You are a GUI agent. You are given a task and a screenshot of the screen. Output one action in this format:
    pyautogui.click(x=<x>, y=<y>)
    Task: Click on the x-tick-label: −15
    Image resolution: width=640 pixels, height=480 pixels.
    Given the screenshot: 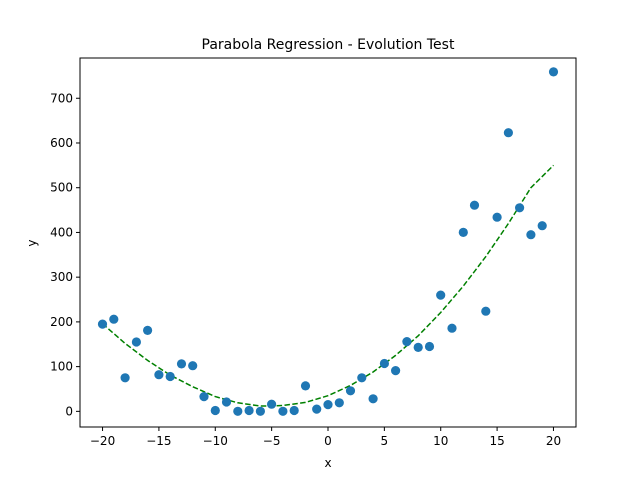 What is the action you would take?
    pyautogui.click(x=158, y=441)
    